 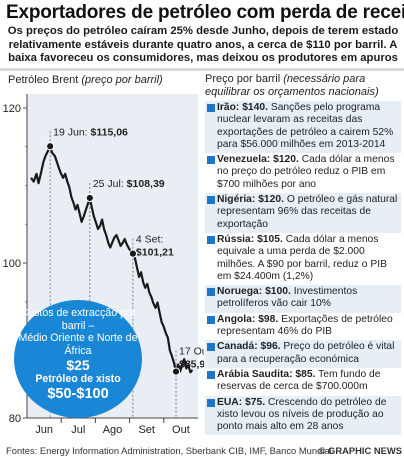 What do you see at coordinates (43, 80) in the screenshot?
I see `chart-label: Petróleo Brent` at bounding box center [43, 80].